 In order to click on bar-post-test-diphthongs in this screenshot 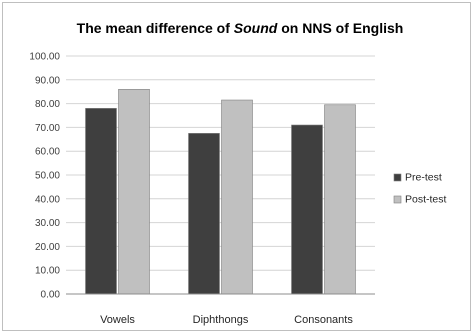, I will do `click(237, 197)`.